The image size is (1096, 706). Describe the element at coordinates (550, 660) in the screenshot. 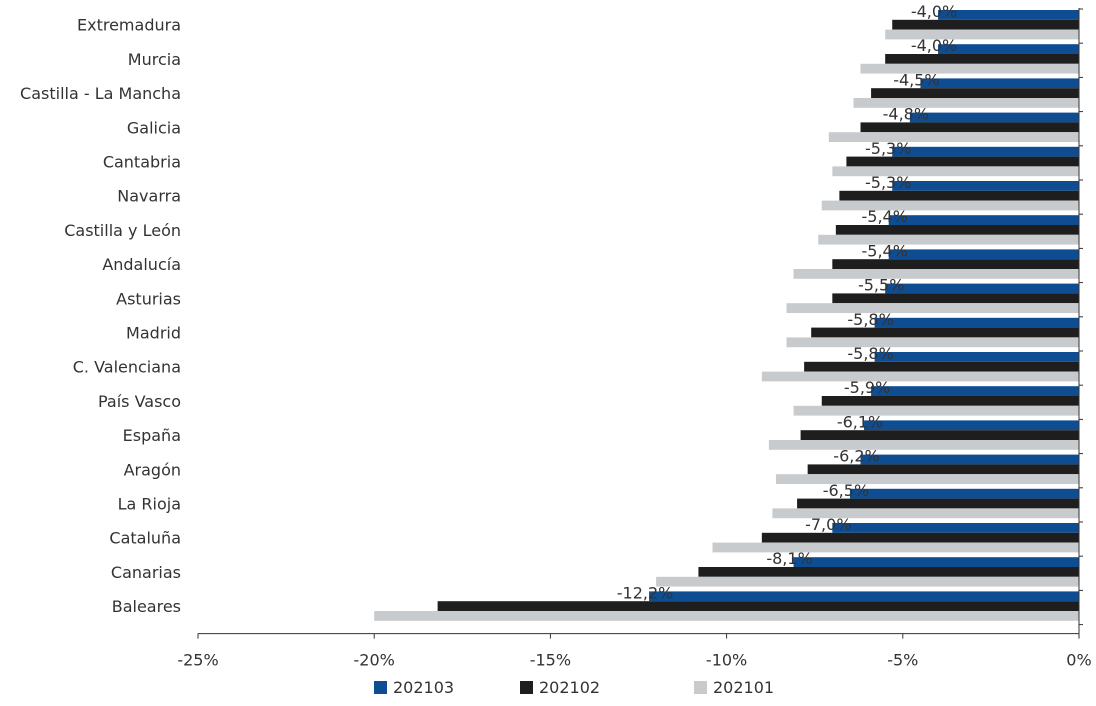

I see `x-tick-label: -15%` at that location.